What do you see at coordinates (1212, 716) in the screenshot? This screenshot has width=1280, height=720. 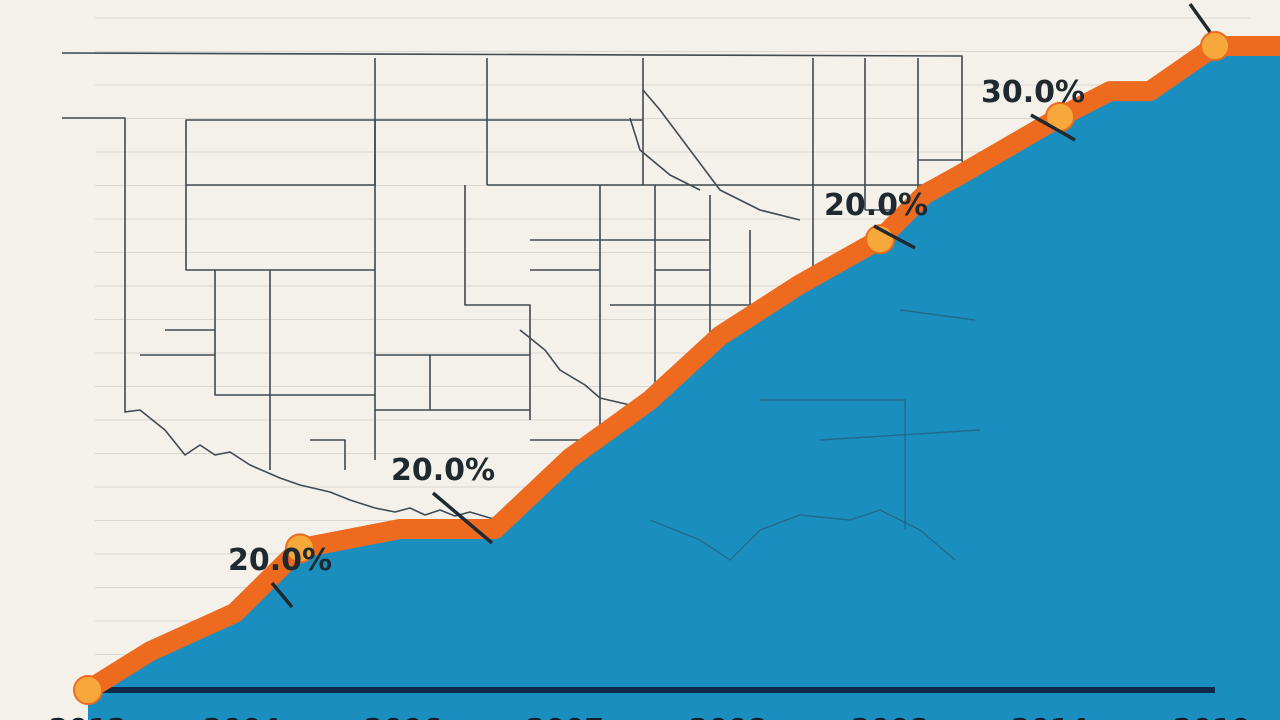 I see `x-tick-label: 2019` at bounding box center [1212, 716].